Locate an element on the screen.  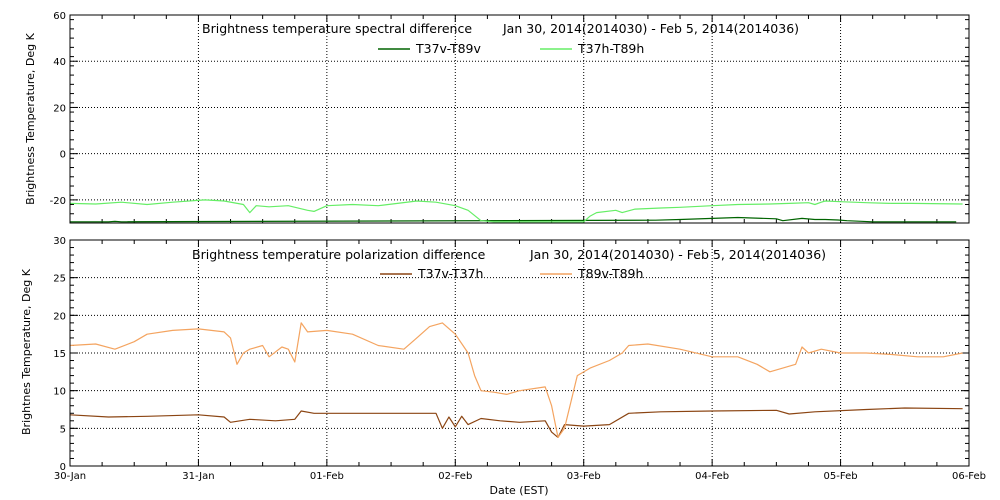
bot-y-tick-label: 0 is located at coordinates (63, 467).